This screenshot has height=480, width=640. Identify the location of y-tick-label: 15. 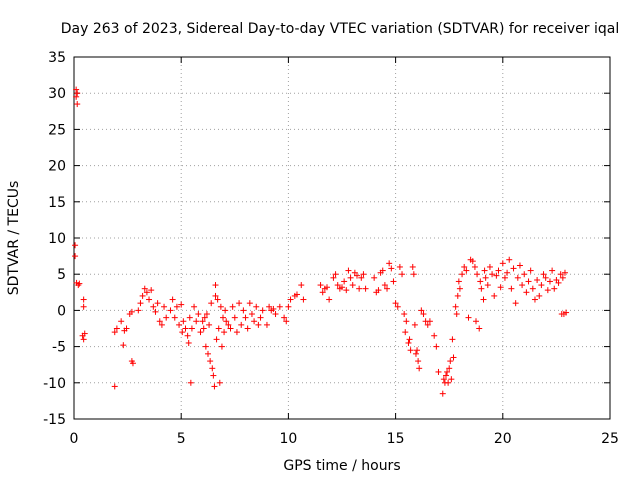
(57, 203).